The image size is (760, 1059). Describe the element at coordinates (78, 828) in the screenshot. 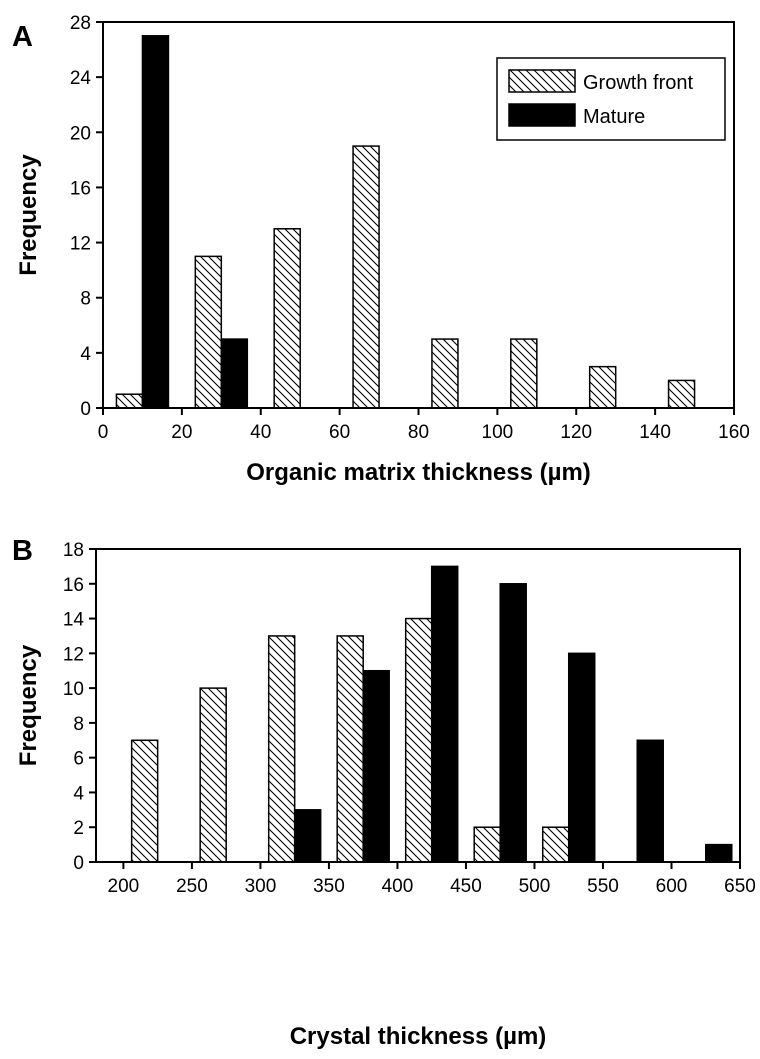

I see `y-tick-label: 2` at that location.